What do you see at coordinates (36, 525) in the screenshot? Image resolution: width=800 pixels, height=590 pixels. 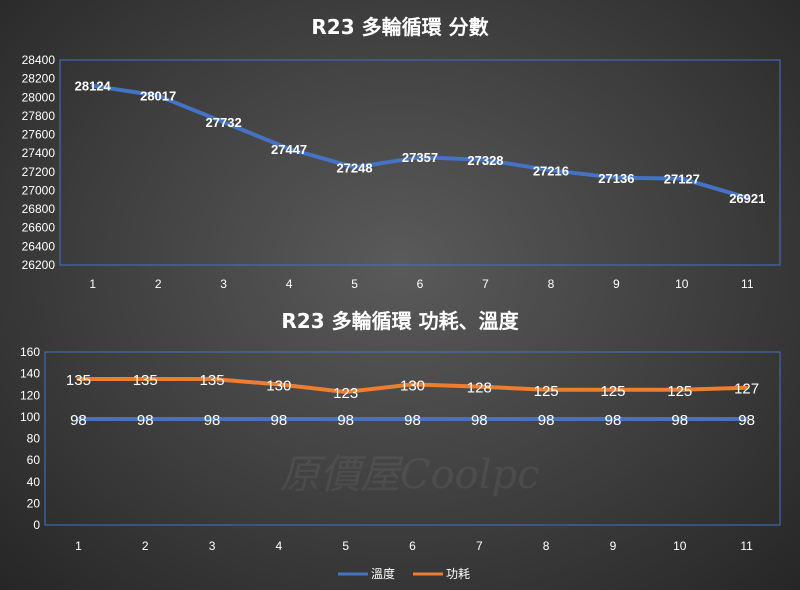 I see `y-tick-label: 0` at bounding box center [36, 525].